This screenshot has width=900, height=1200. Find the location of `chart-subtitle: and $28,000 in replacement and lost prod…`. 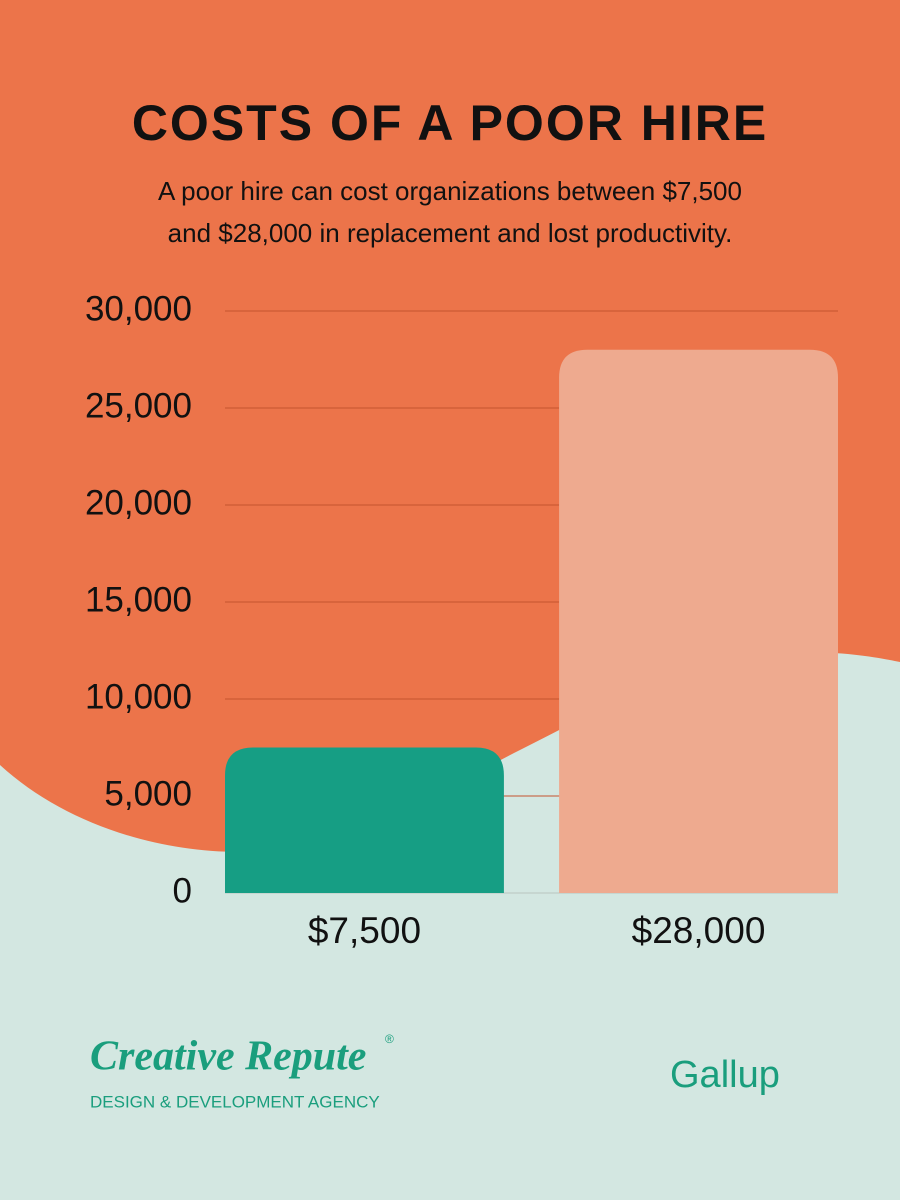

chart-subtitle: and $28,000 in replacement and lost prod… is located at coordinates (450, 233).